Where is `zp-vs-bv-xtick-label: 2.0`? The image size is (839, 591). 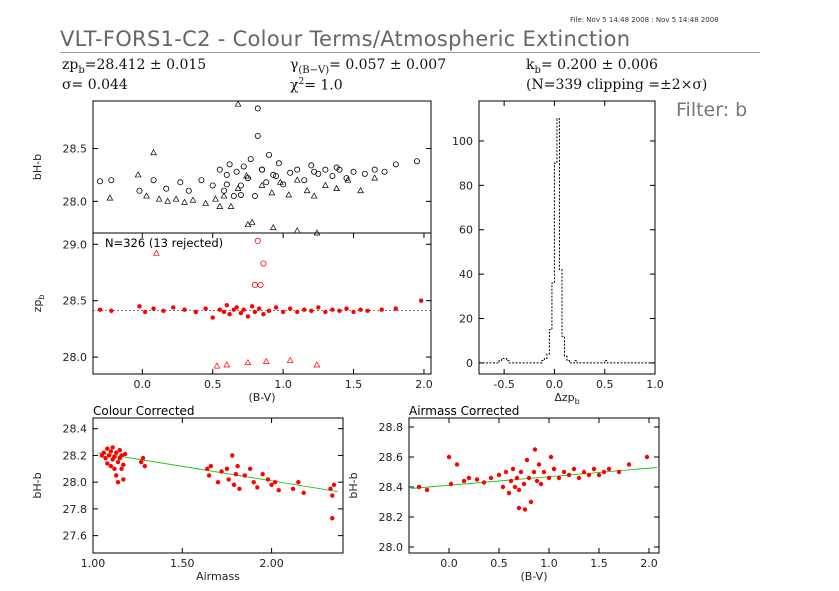 zp-vs-bv-xtick-label: 2.0 is located at coordinates (424, 384).